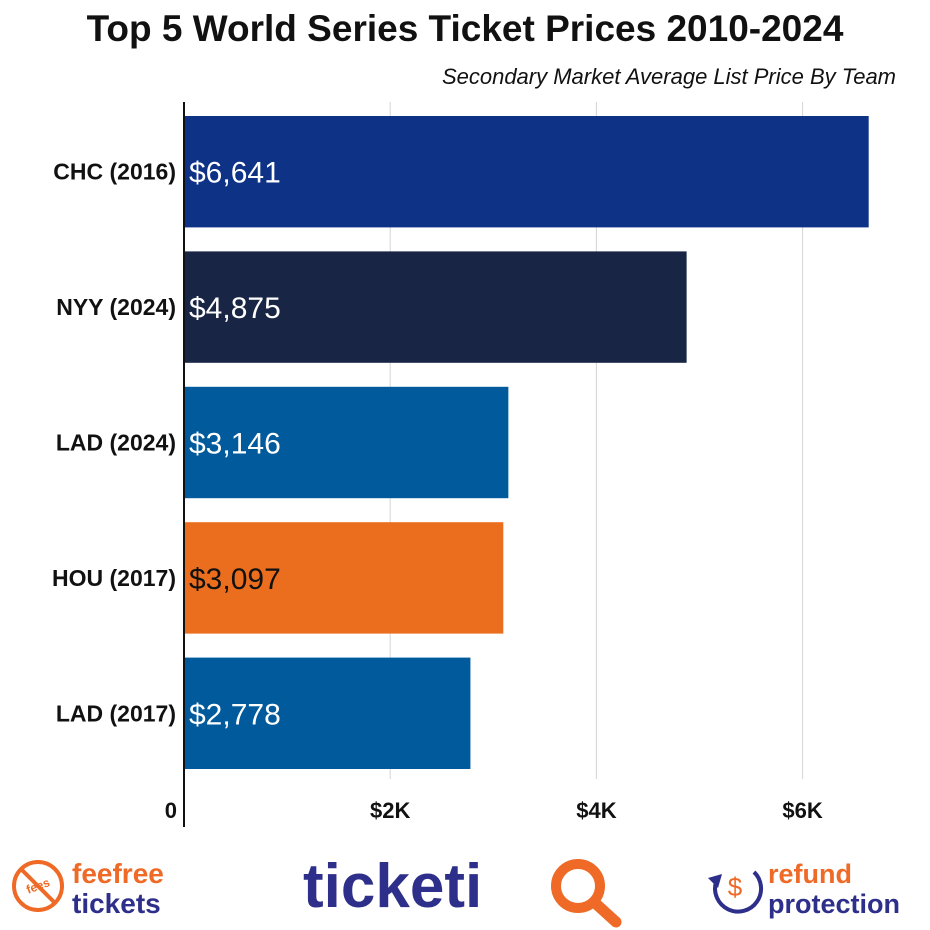  I want to click on bar-value-label-2: $3,146, so click(235, 444).